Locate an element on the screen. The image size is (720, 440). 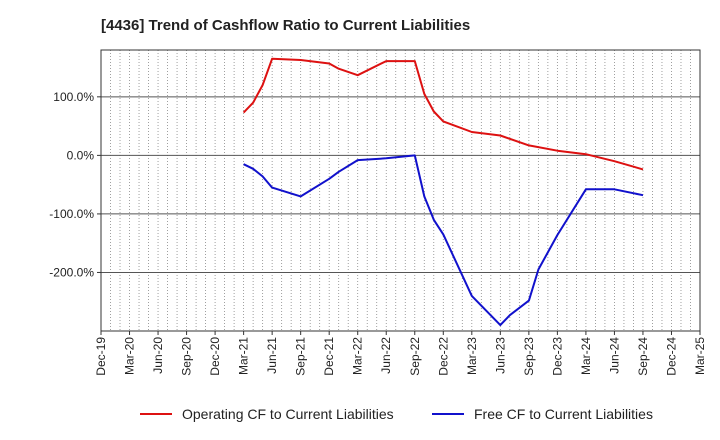
x-tick-label: Sep-21 is located at coordinates (301, 356).